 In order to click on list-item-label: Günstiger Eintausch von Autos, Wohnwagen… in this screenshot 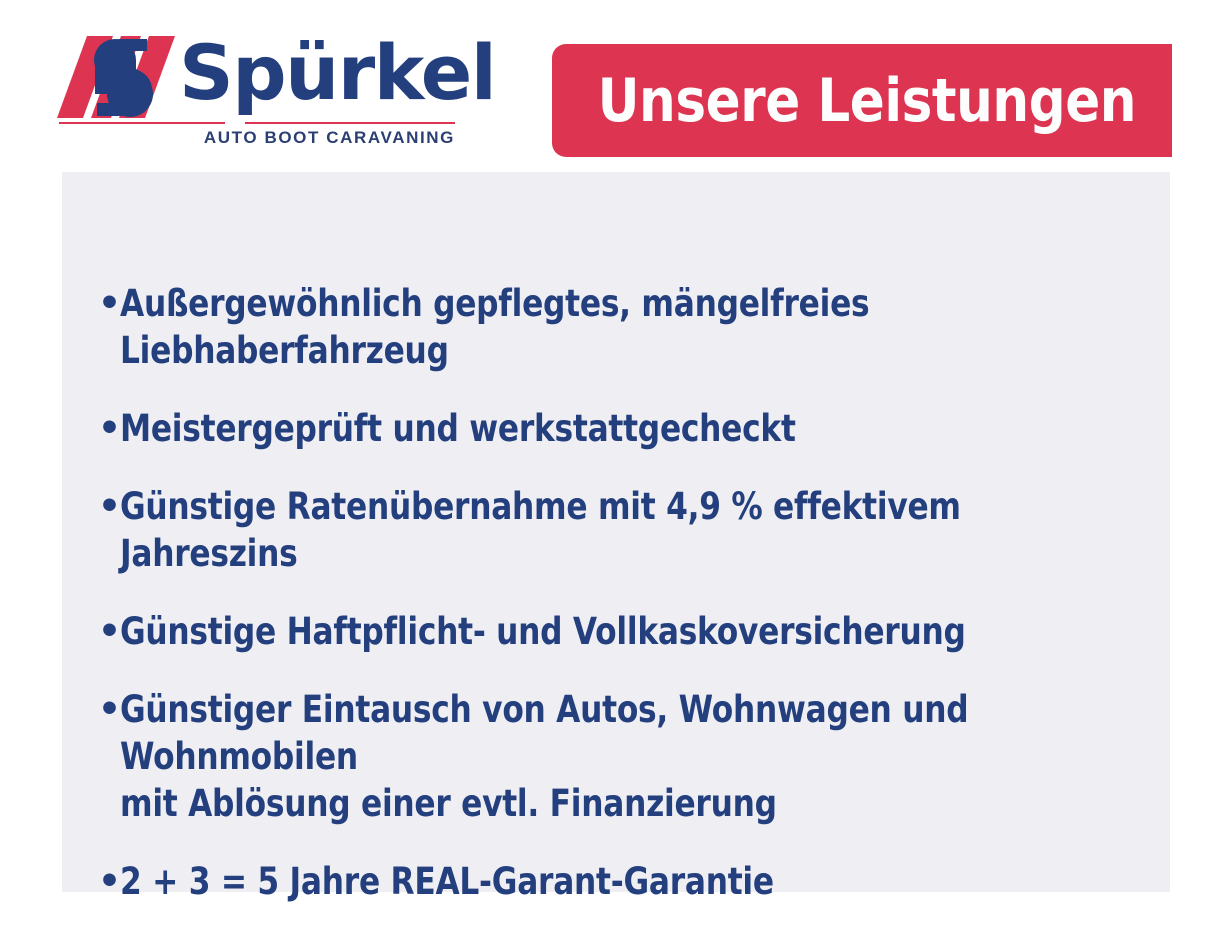, I will do `click(544, 756)`.